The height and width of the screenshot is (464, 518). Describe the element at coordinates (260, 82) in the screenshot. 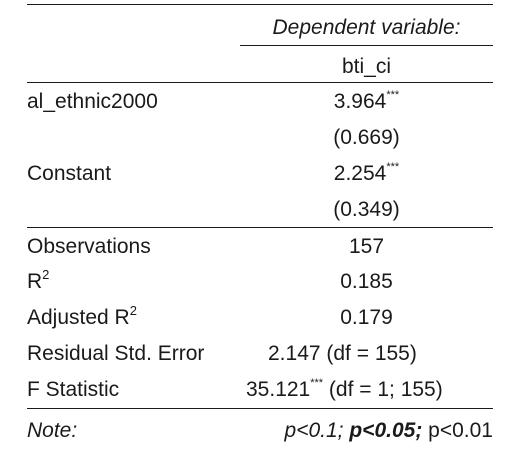

I see `header-rule` at that location.